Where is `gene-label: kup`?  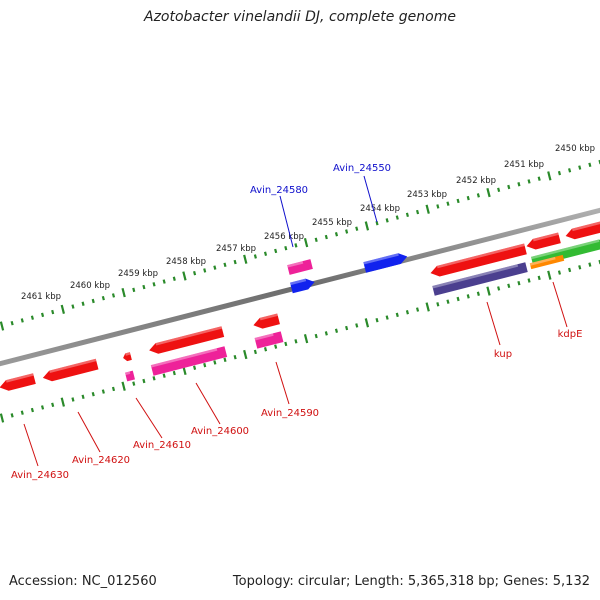
gene-label: kup is located at coordinates (503, 354).